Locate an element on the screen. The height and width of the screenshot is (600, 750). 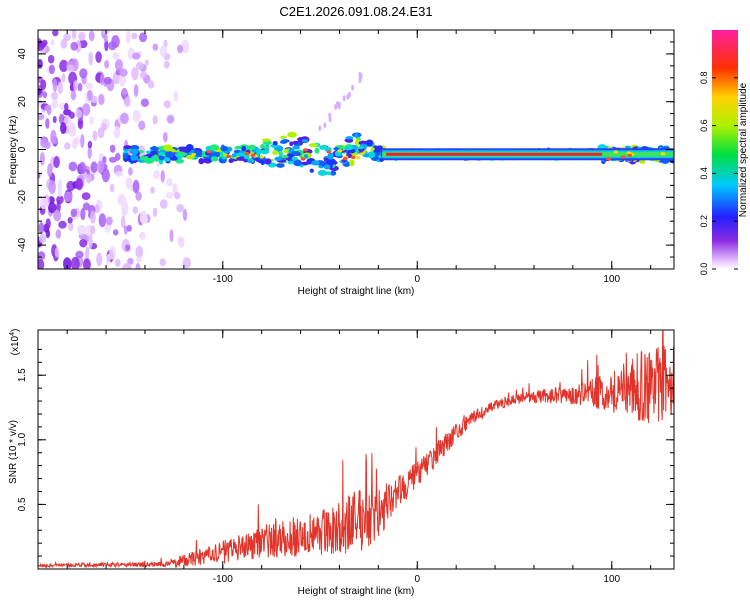
snr-y-tick-label: 1.5 is located at coordinates (22, 375).